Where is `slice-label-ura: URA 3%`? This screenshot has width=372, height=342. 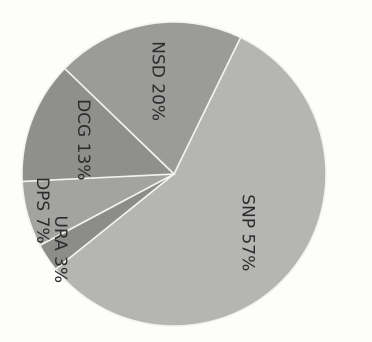 slice-label-ura: URA 3% is located at coordinates (60, 250).